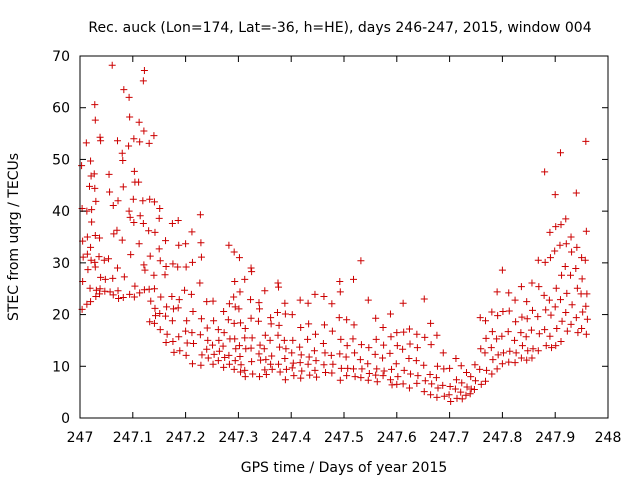  What do you see at coordinates (344, 438) in the screenshot?
I see `x-tick-label: 247.5` at bounding box center [344, 438].